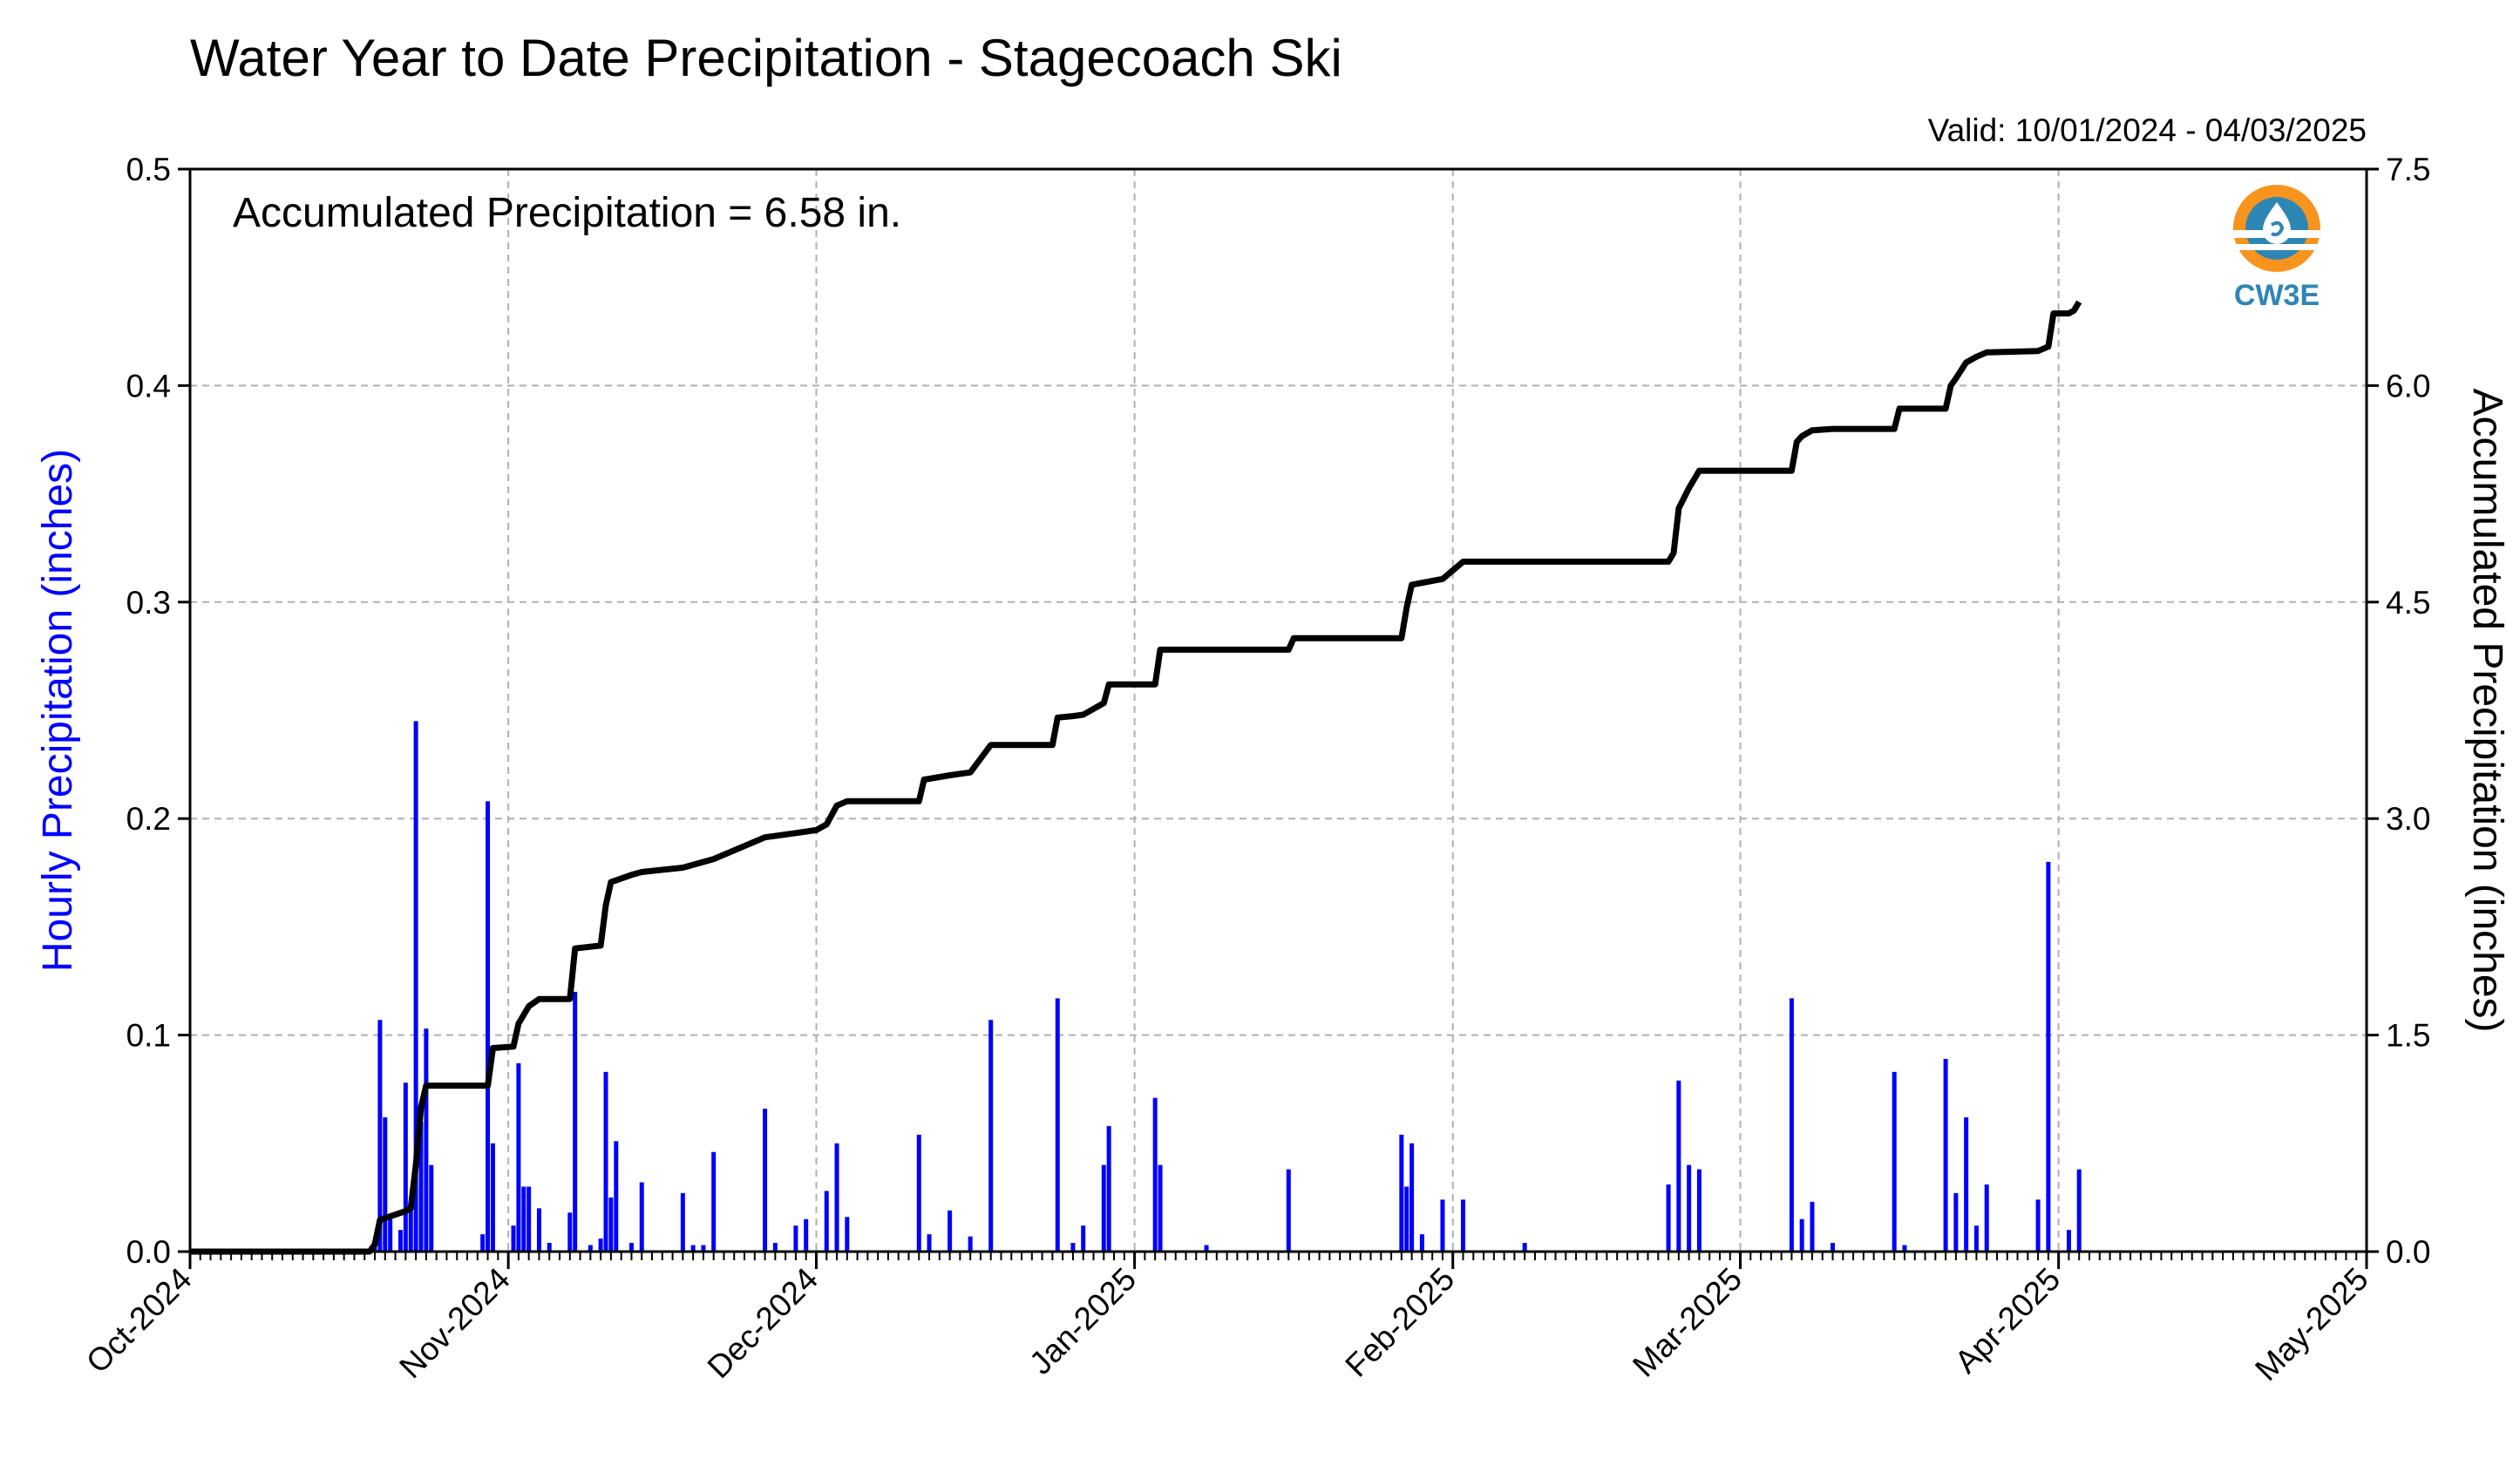 The height and width of the screenshot is (1466, 2520). Describe the element at coordinates (148, 1036) in the screenshot. I see `left-tick-label: 0.1` at that location.